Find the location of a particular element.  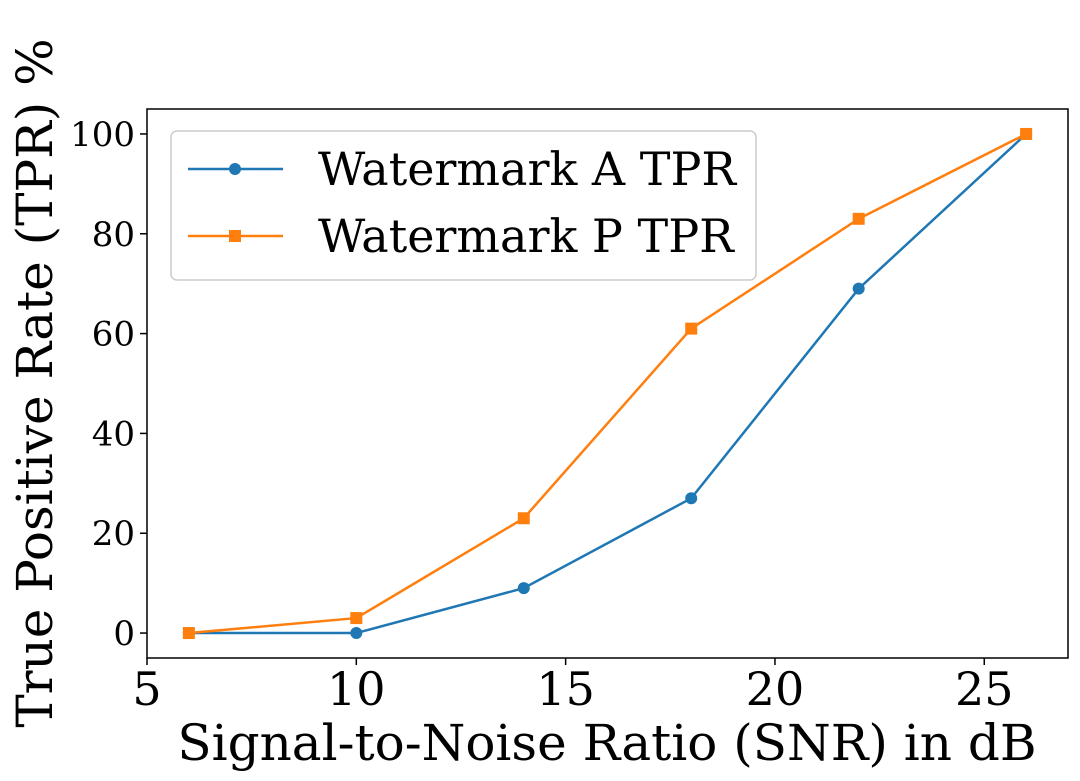

x-tick-label: 25 is located at coordinates (984, 689).